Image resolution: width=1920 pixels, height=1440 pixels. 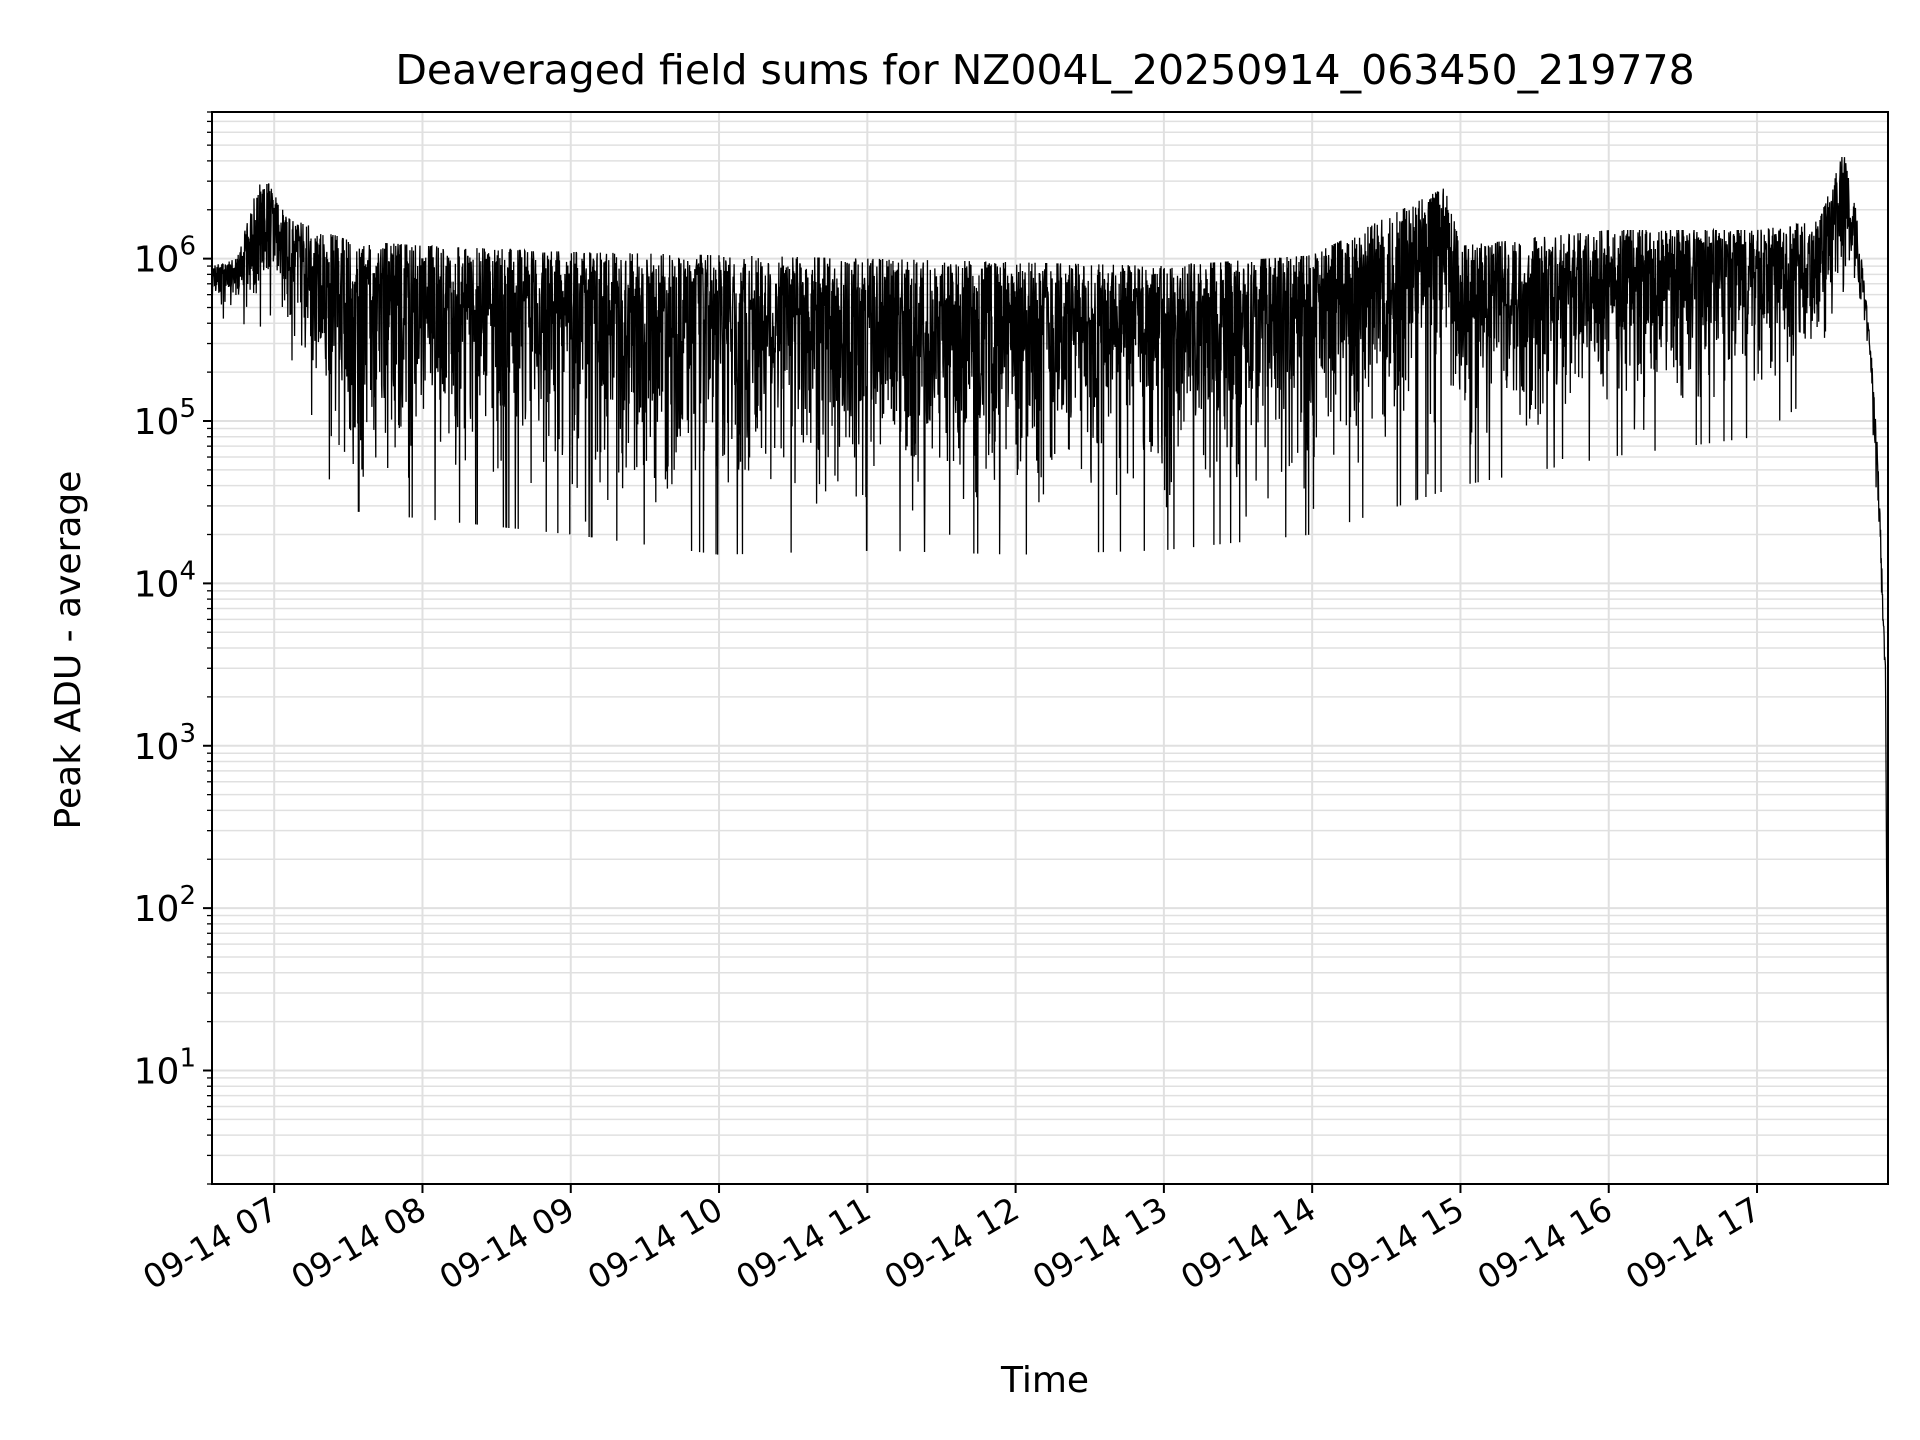 What do you see at coordinates (1100, 1243) in the screenshot?
I see `x-tick-label: 09-14 13` at bounding box center [1100, 1243].